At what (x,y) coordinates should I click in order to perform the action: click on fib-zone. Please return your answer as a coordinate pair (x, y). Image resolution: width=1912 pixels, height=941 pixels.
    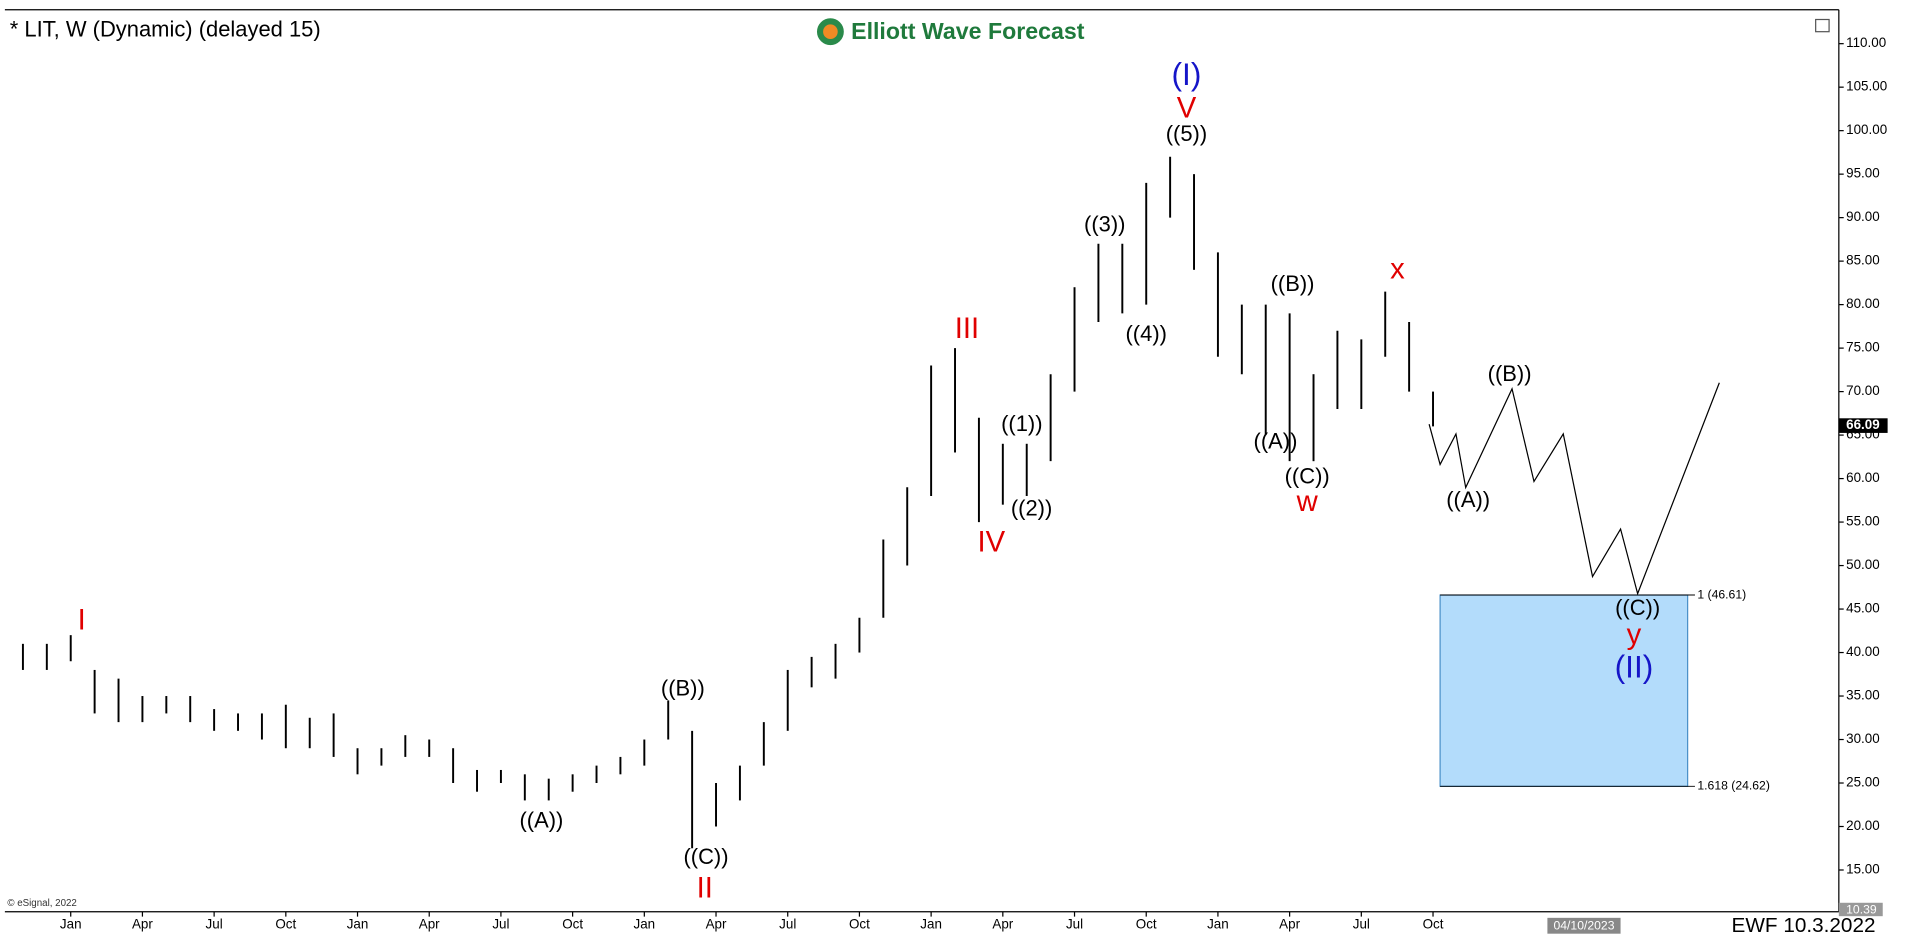
    Looking at the image, I should click on (1564, 690).